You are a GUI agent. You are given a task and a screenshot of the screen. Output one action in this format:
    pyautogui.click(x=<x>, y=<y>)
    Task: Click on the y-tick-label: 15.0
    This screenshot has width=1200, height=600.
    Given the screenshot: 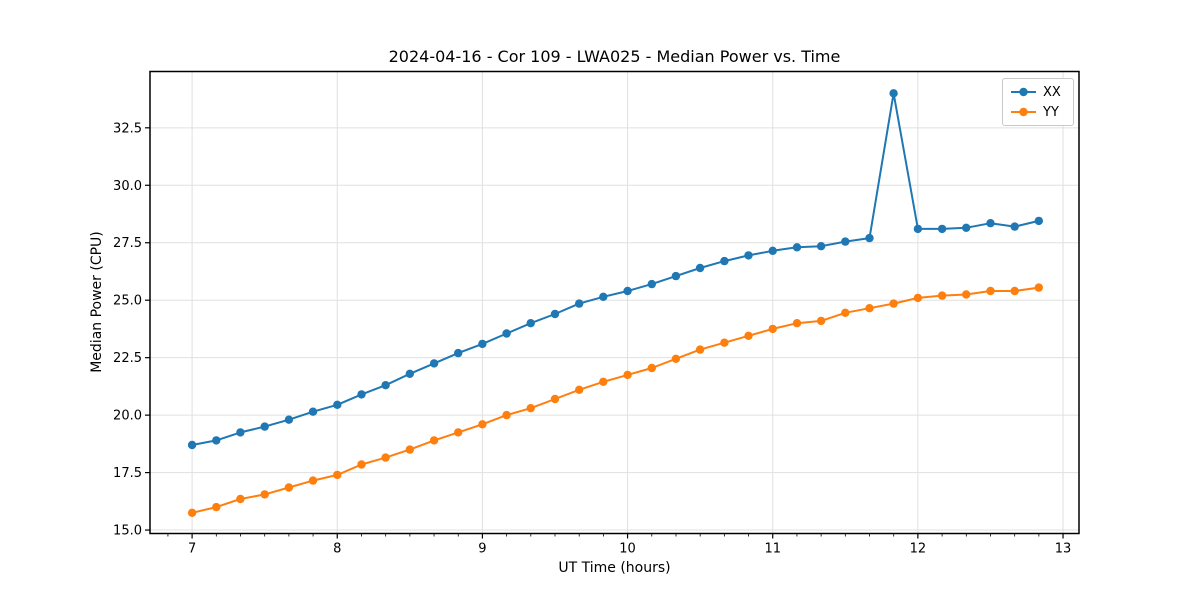 What is the action you would take?
    pyautogui.click(x=127, y=531)
    